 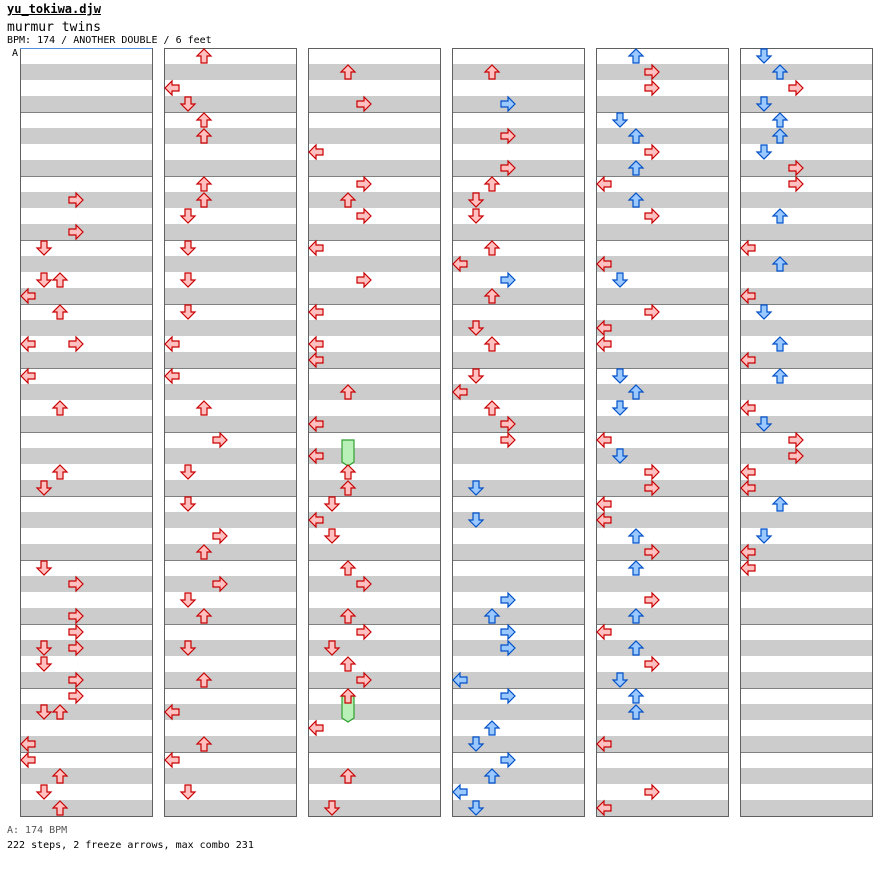 What do you see at coordinates (54, 9) in the screenshot?
I see `chart-filename: yu_tokiwa.djw` at bounding box center [54, 9].